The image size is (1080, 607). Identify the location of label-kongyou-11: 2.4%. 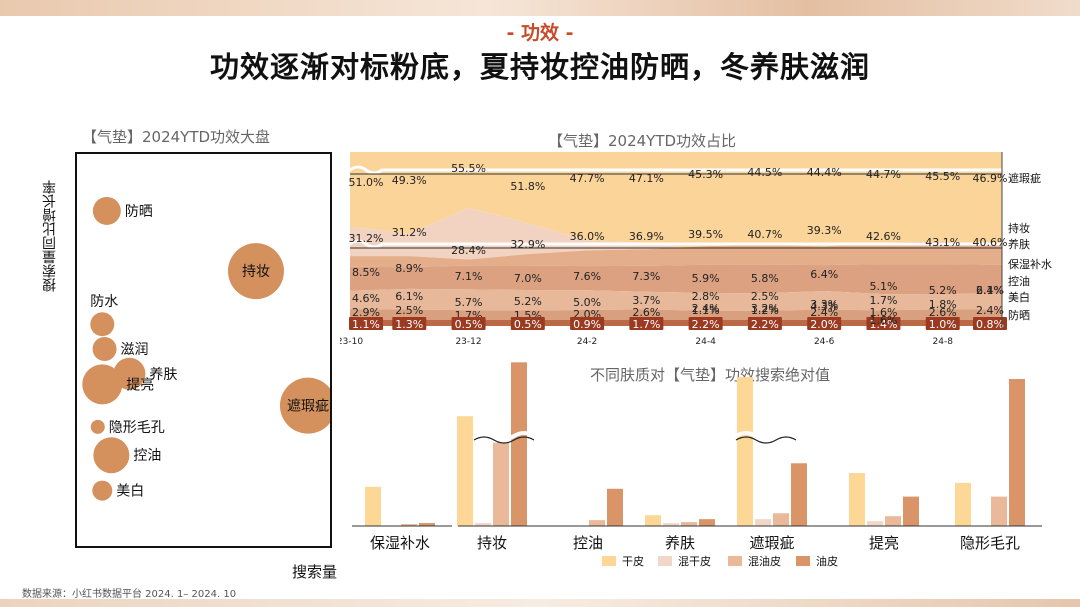
(990, 290).